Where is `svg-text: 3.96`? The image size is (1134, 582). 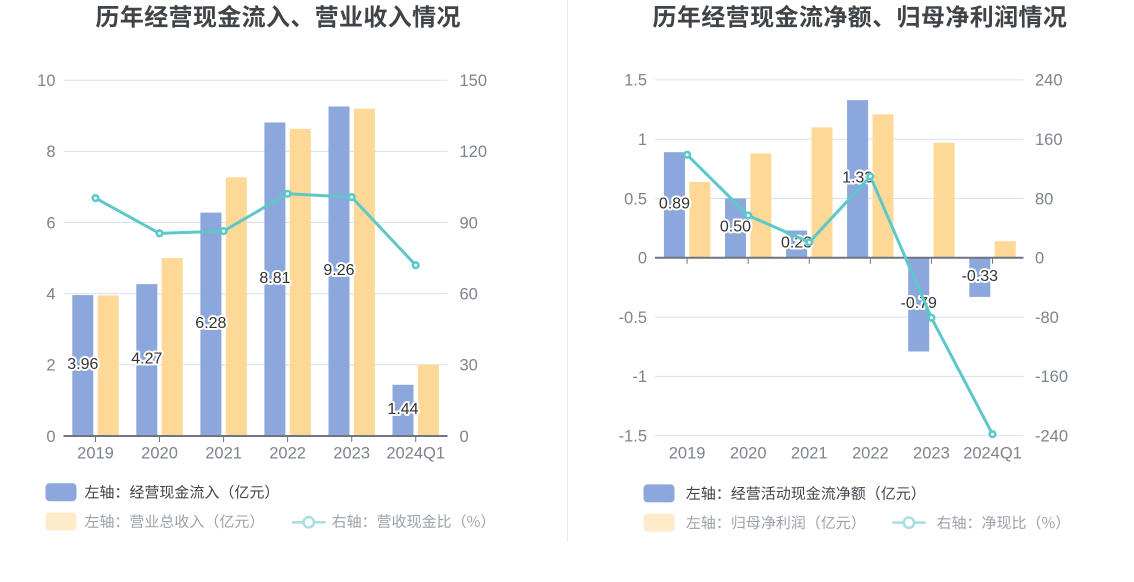 svg-text: 3.96 is located at coordinates (82, 364).